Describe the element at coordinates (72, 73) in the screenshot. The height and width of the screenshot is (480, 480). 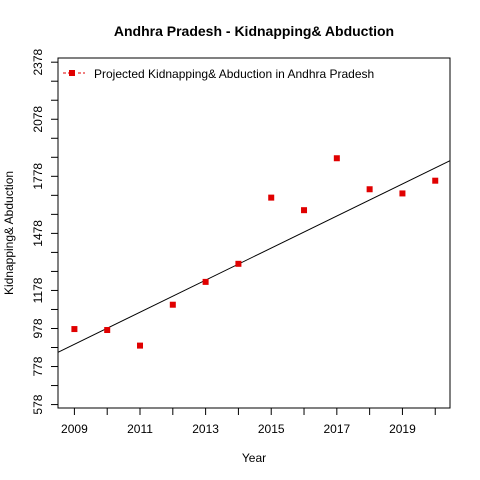
I see `legend-marker` at that location.